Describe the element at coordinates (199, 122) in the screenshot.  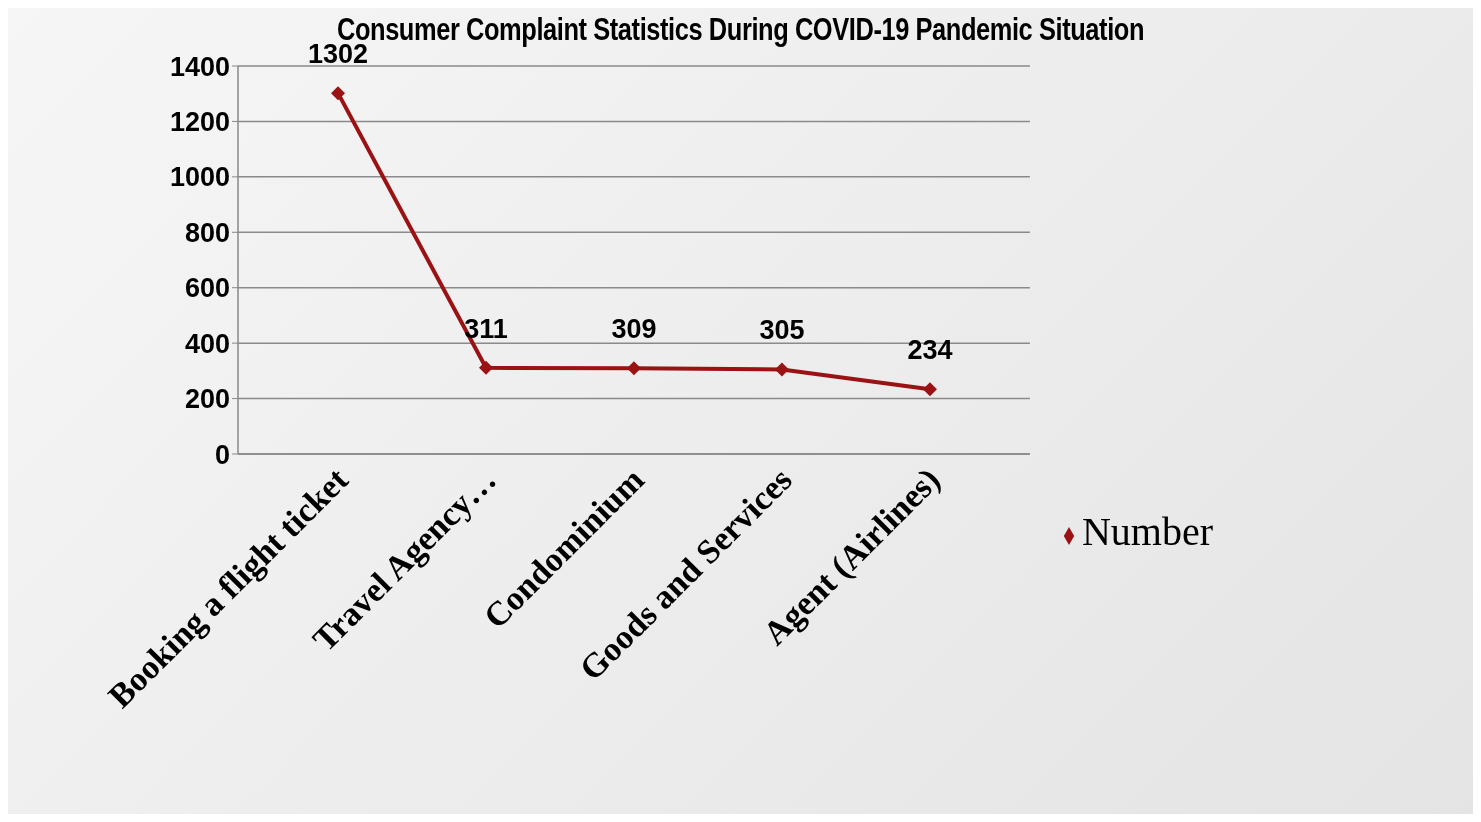
I see `y-tick-label: 1200` at that location.